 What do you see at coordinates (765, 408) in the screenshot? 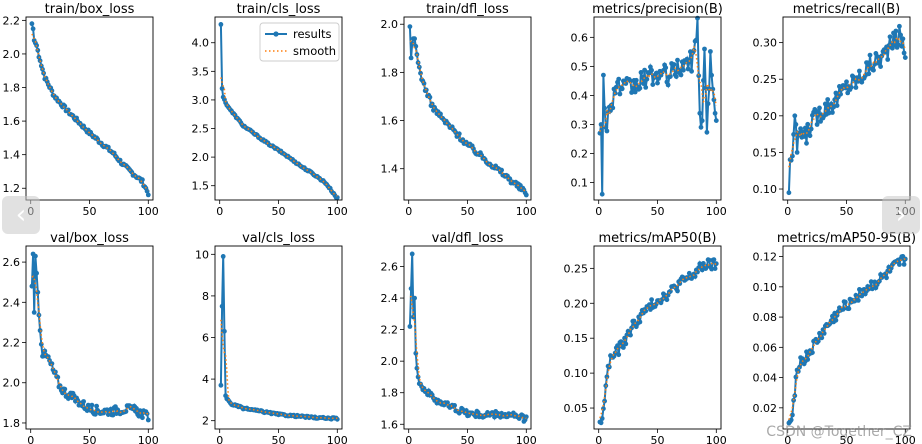
I see `y-tick-label: 0.02` at bounding box center [765, 408].